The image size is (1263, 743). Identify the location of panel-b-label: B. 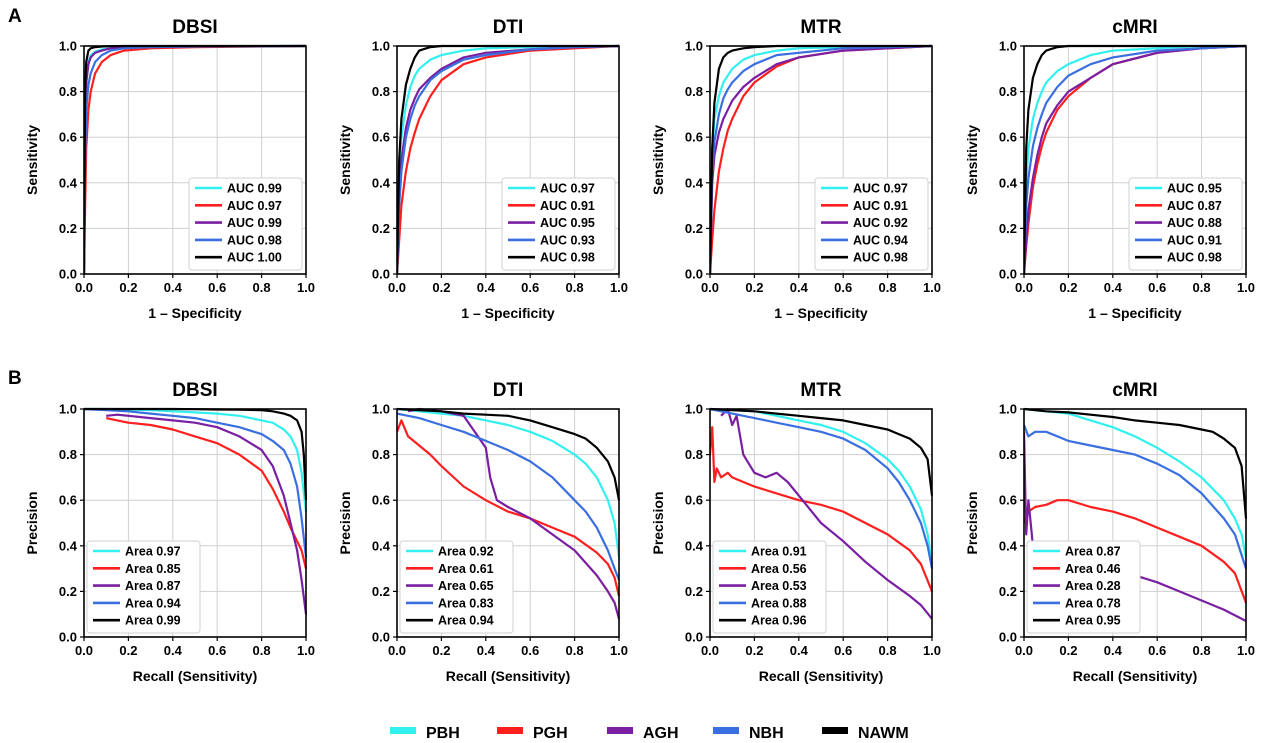
(15, 378).